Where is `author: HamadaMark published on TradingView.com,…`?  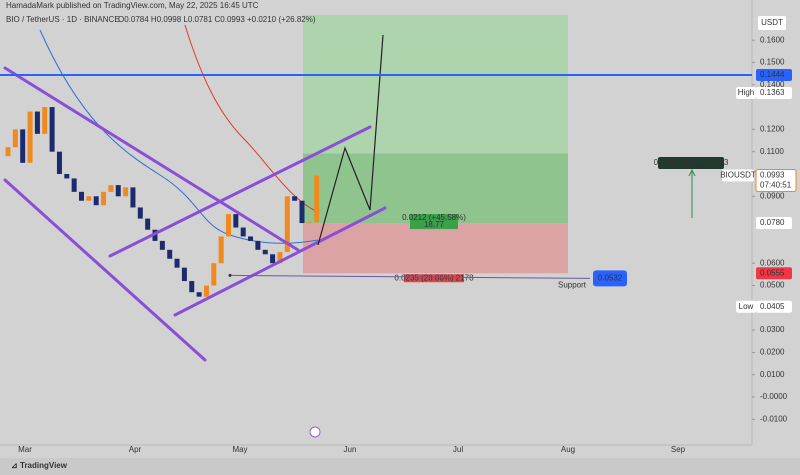
author: HamadaMark published on TradingView.com,… is located at coordinates (132, 5).